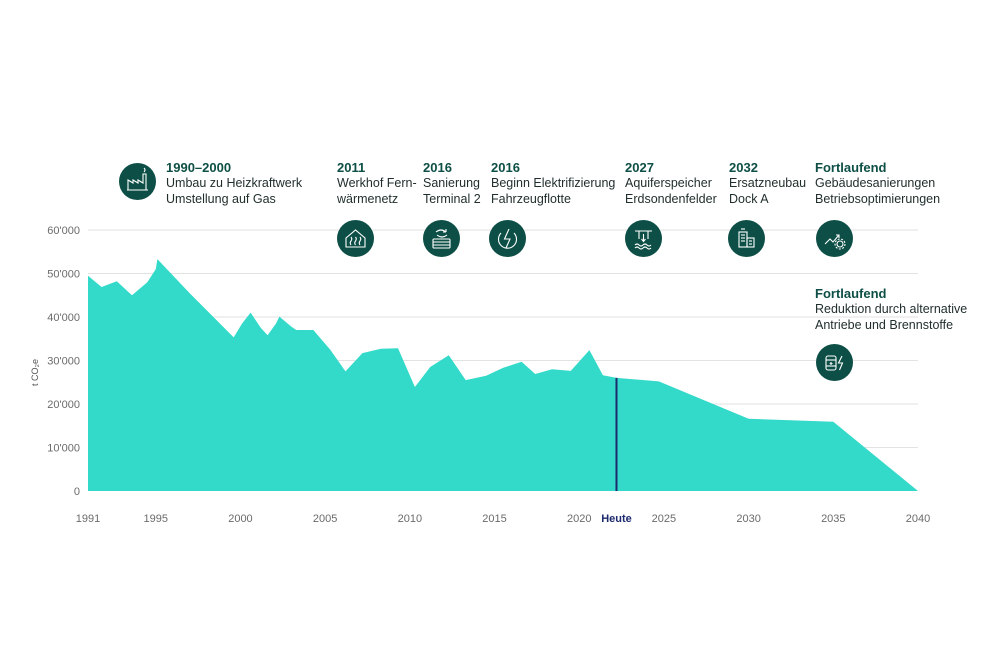 Image resolution: width=1000 pixels, height=670 pixels. What do you see at coordinates (240, 519) in the screenshot?
I see `x-tick-label: 2000` at bounding box center [240, 519].